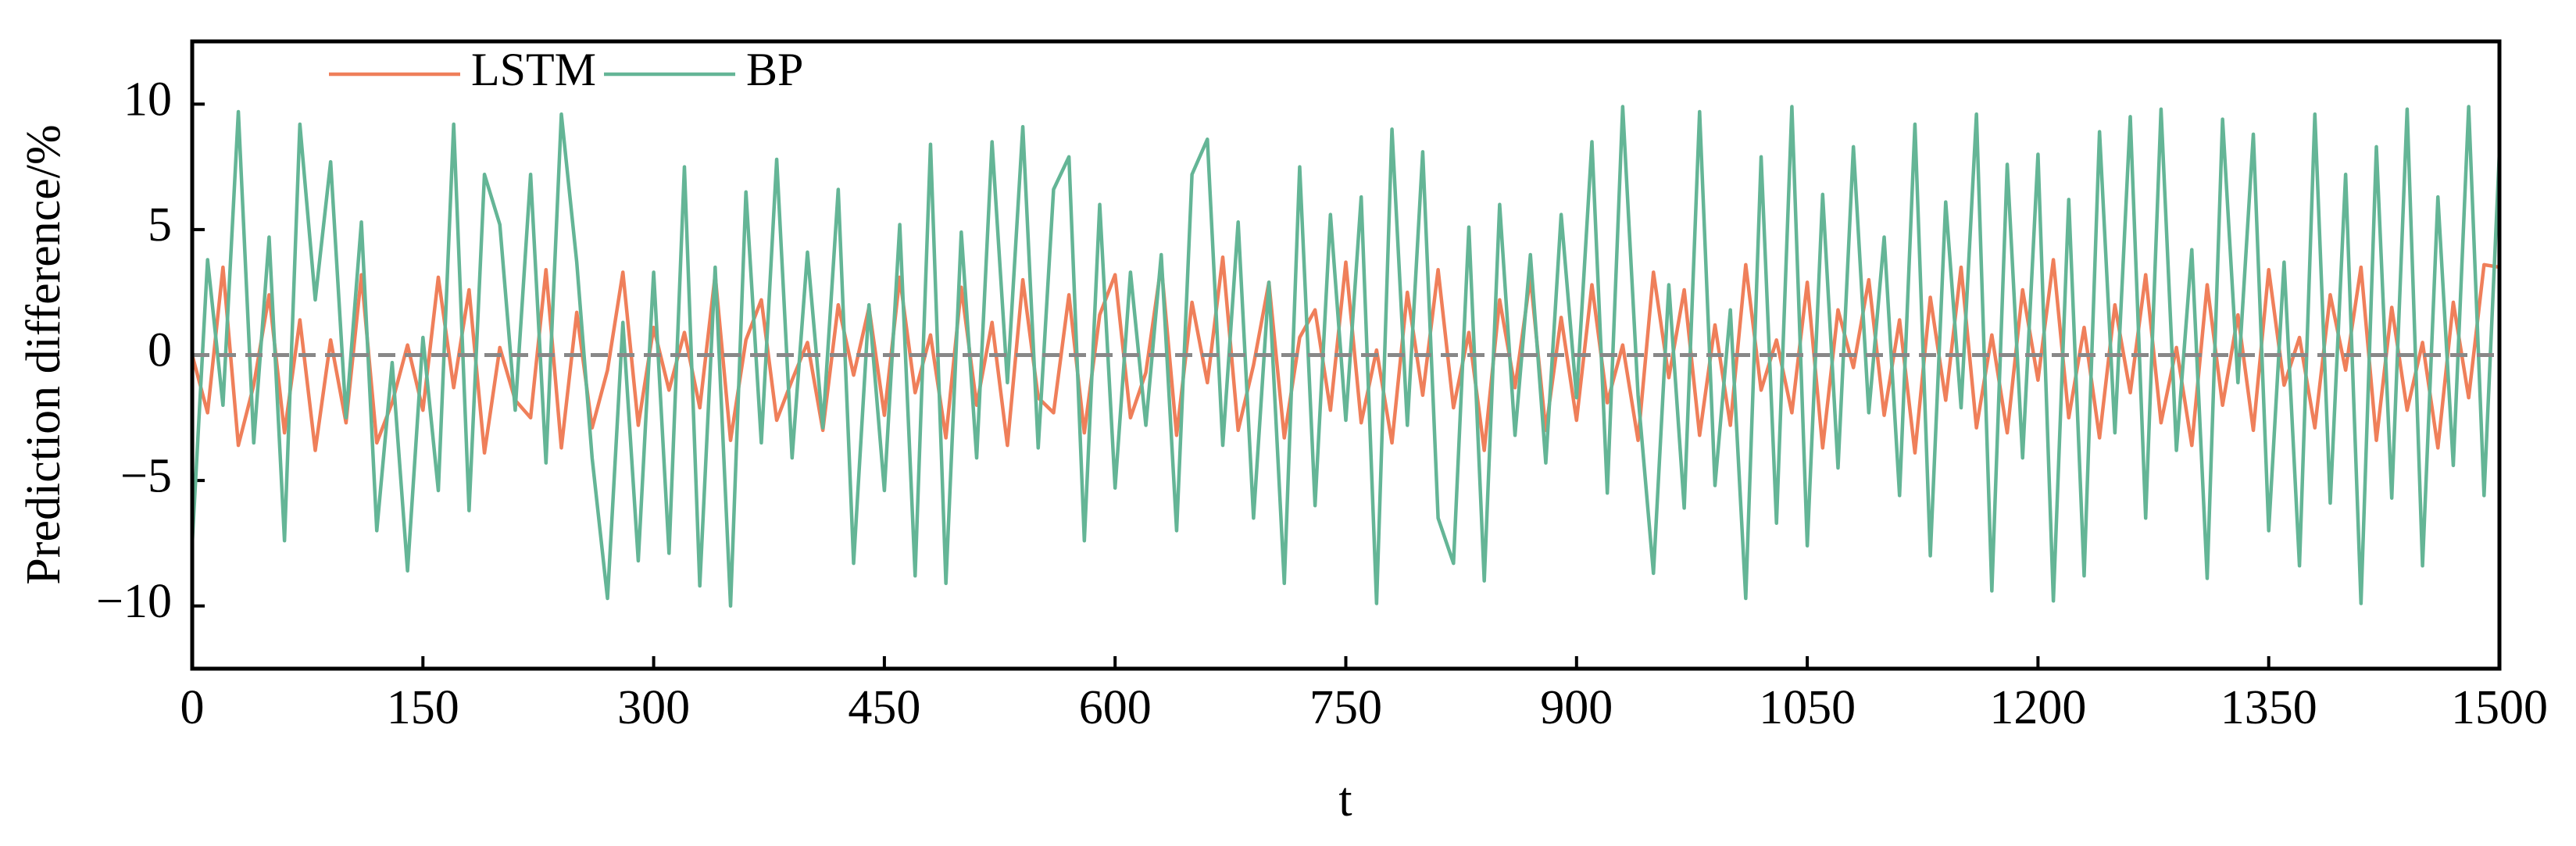 The height and width of the screenshot is (846, 2576). What do you see at coordinates (134, 601) in the screenshot?
I see `y-tick-label: −10` at bounding box center [134, 601].